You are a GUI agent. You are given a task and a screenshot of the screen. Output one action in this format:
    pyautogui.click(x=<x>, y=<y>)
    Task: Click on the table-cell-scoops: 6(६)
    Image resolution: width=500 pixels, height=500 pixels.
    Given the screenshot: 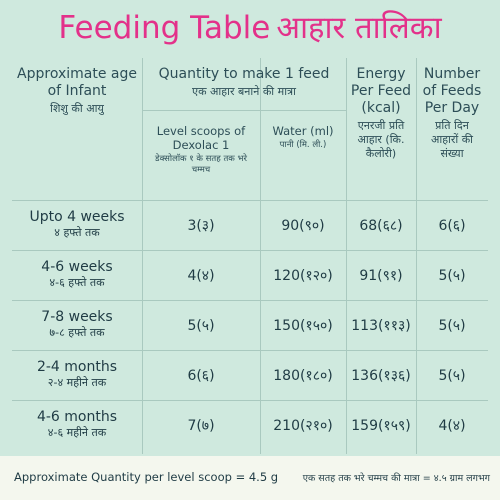 What is the action you would take?
    pyautogui.click(x=201, y=375)
    